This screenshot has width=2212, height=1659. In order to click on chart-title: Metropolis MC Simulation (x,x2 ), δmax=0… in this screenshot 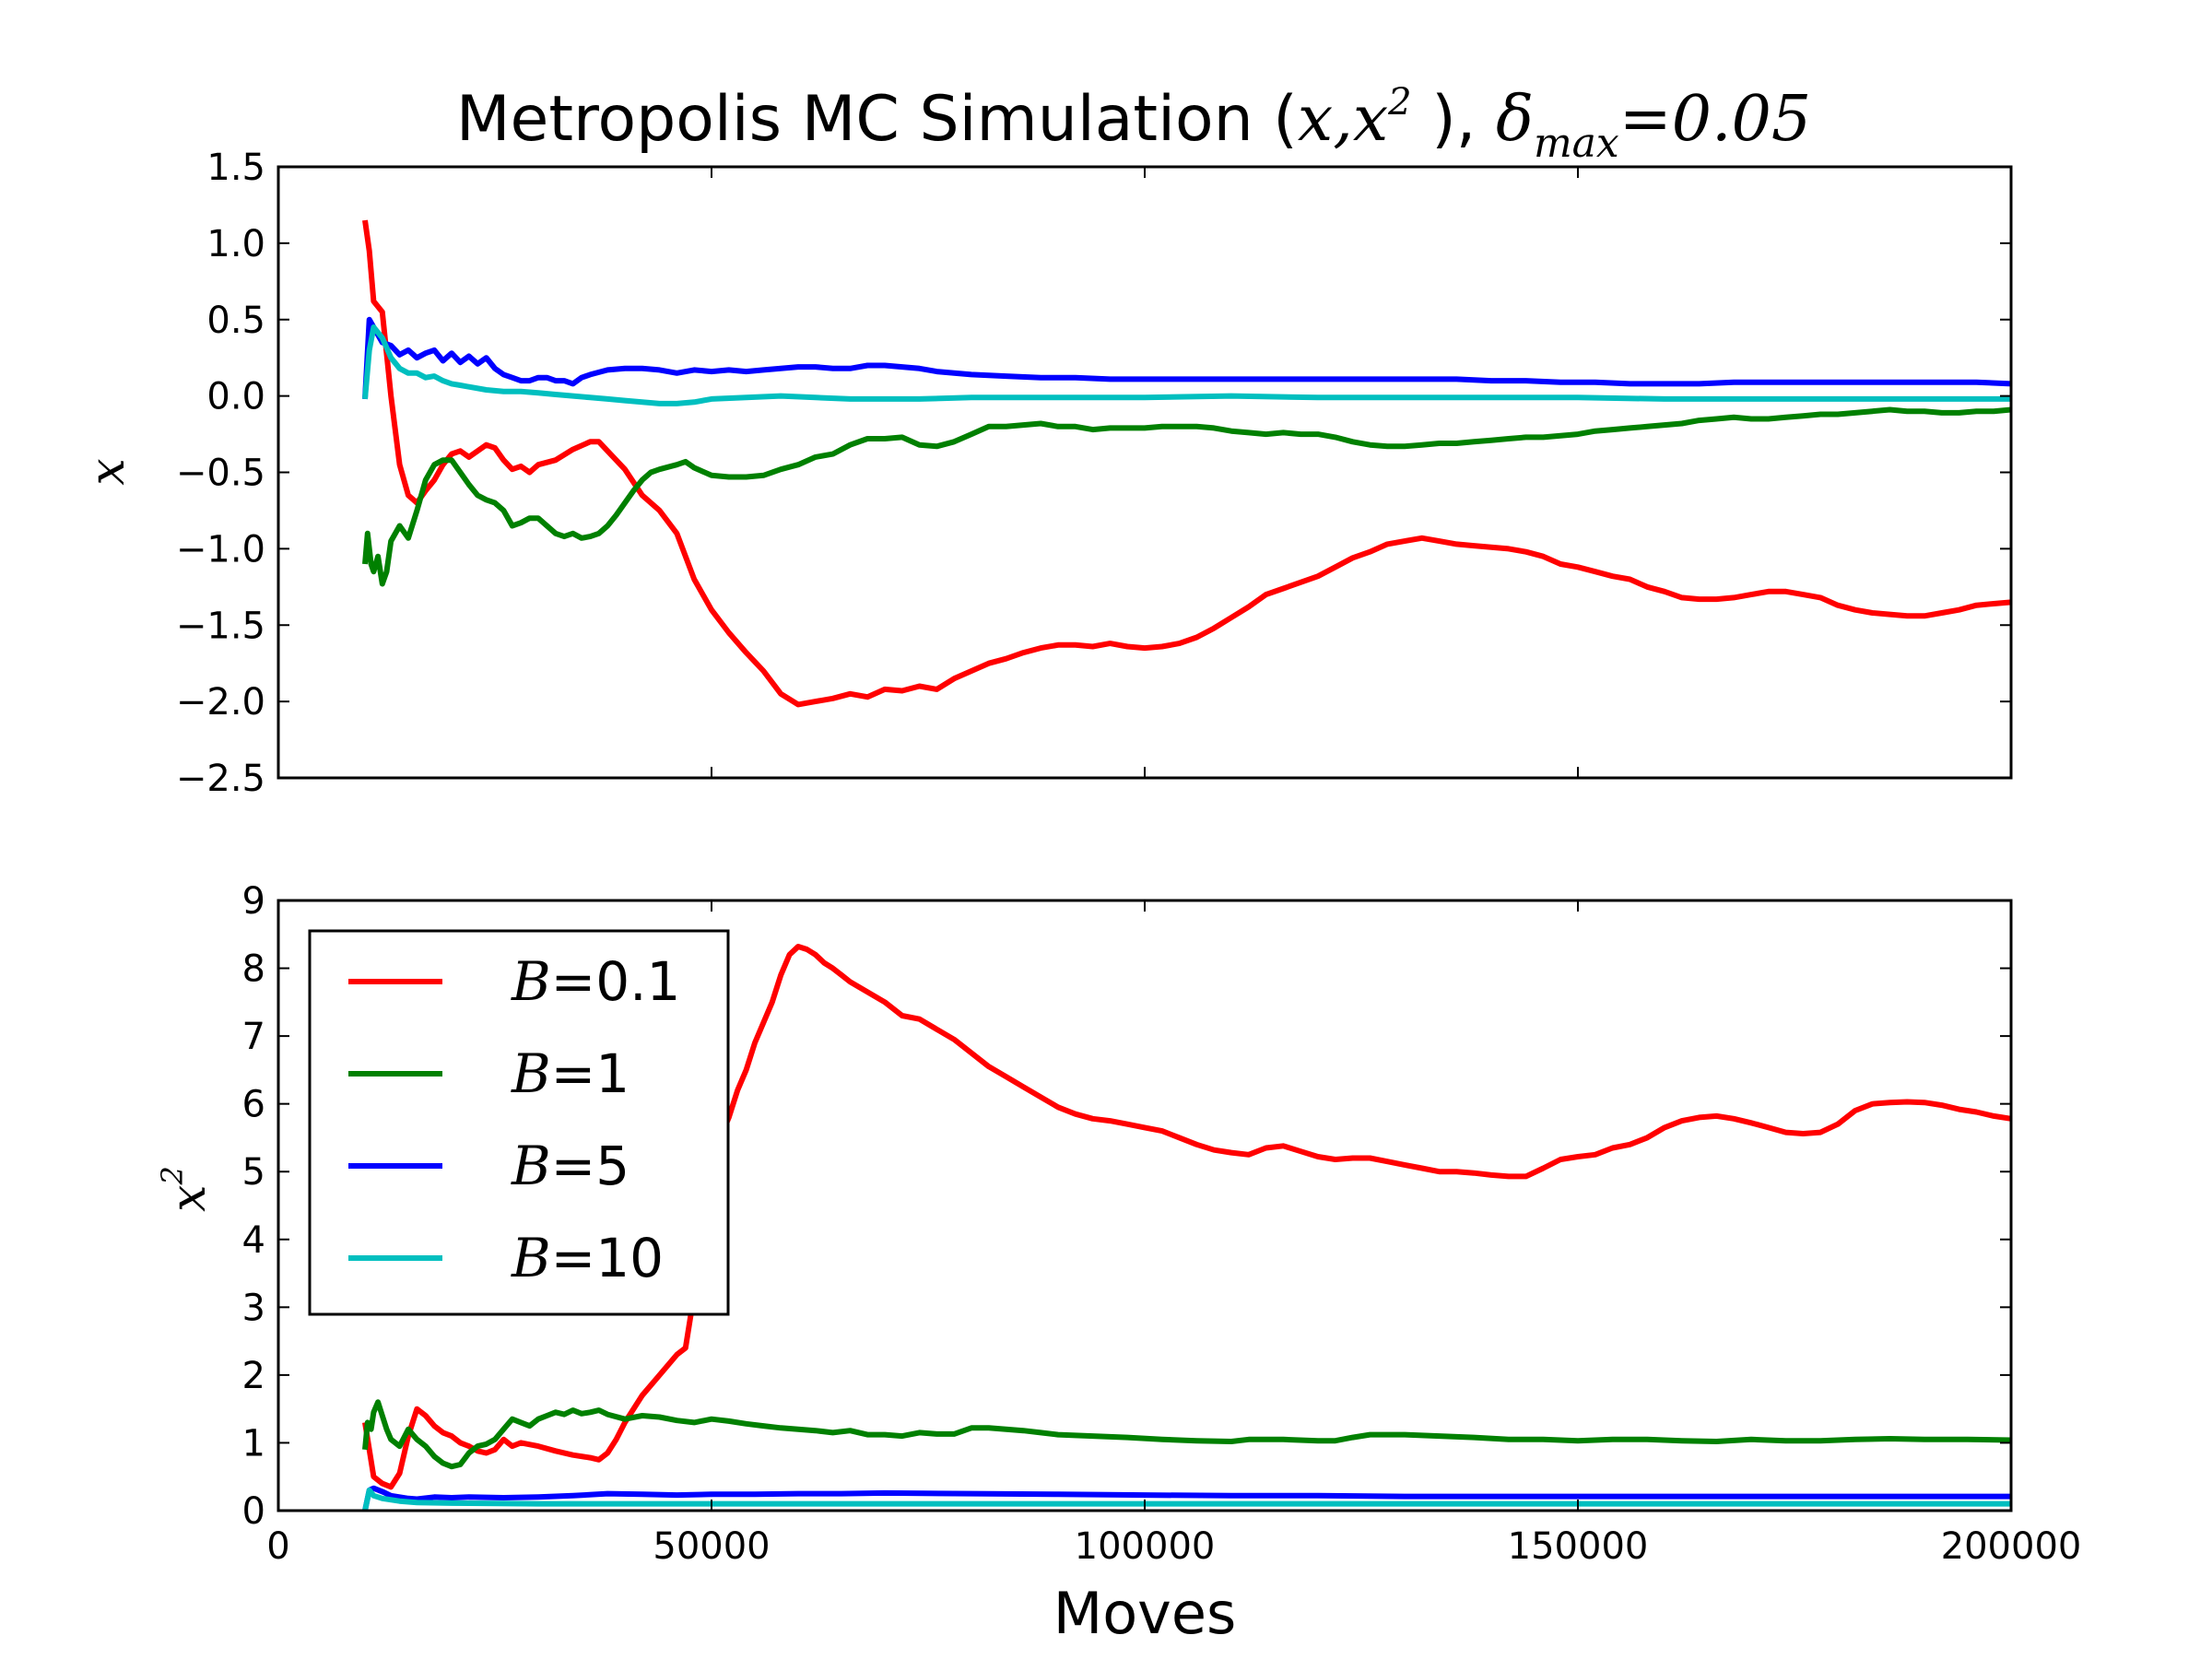, I will do `click(1133, 124)`.